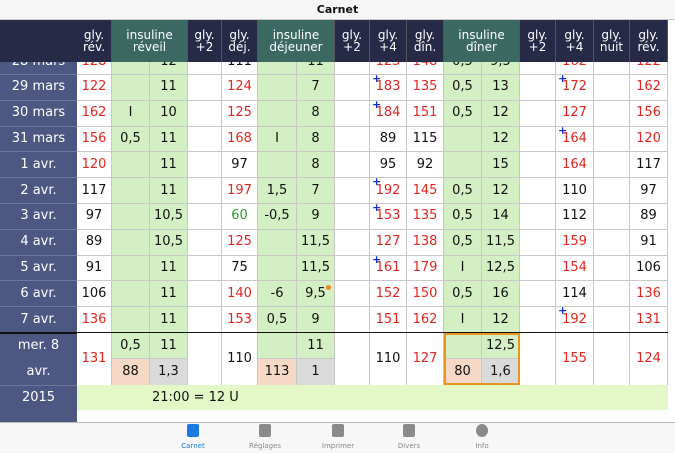 This screenshot has width=675, height=453. Describe the element at coordinates (240, 217) in the screenshot. I see `table-cell: 60` at that location.